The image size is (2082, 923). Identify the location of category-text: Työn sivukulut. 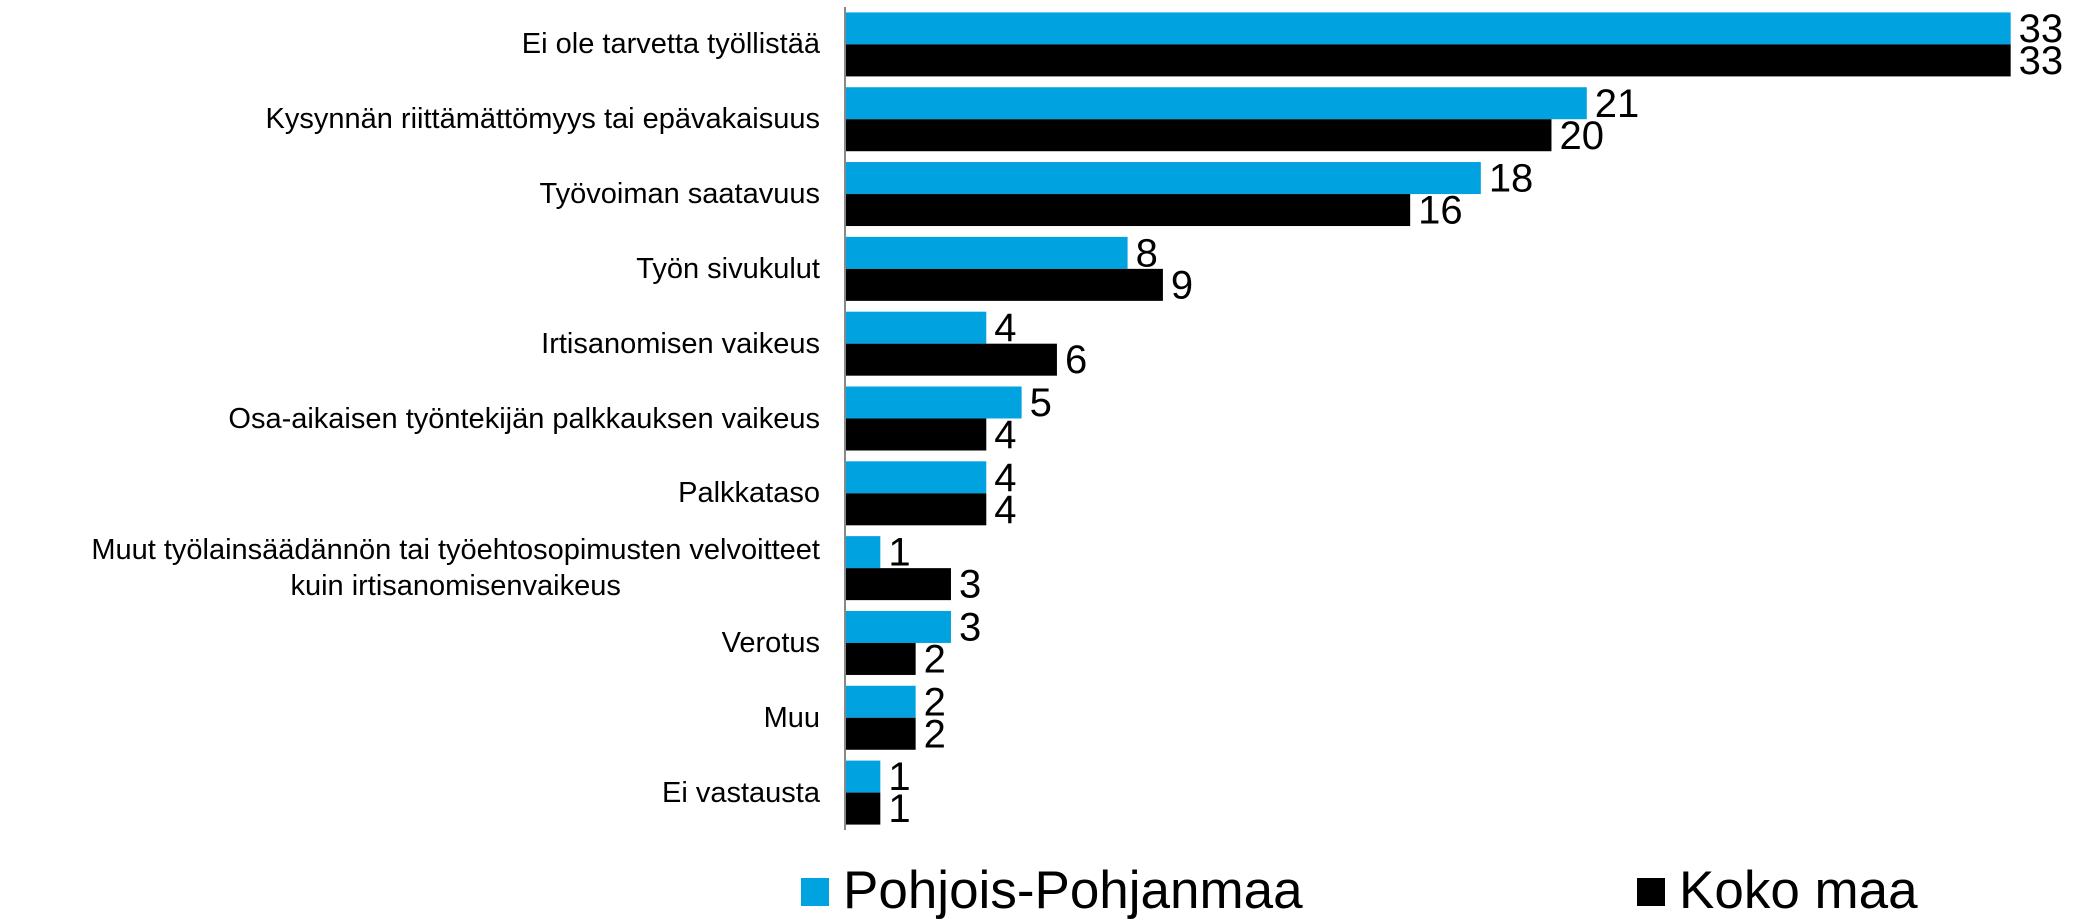
(728, 268).